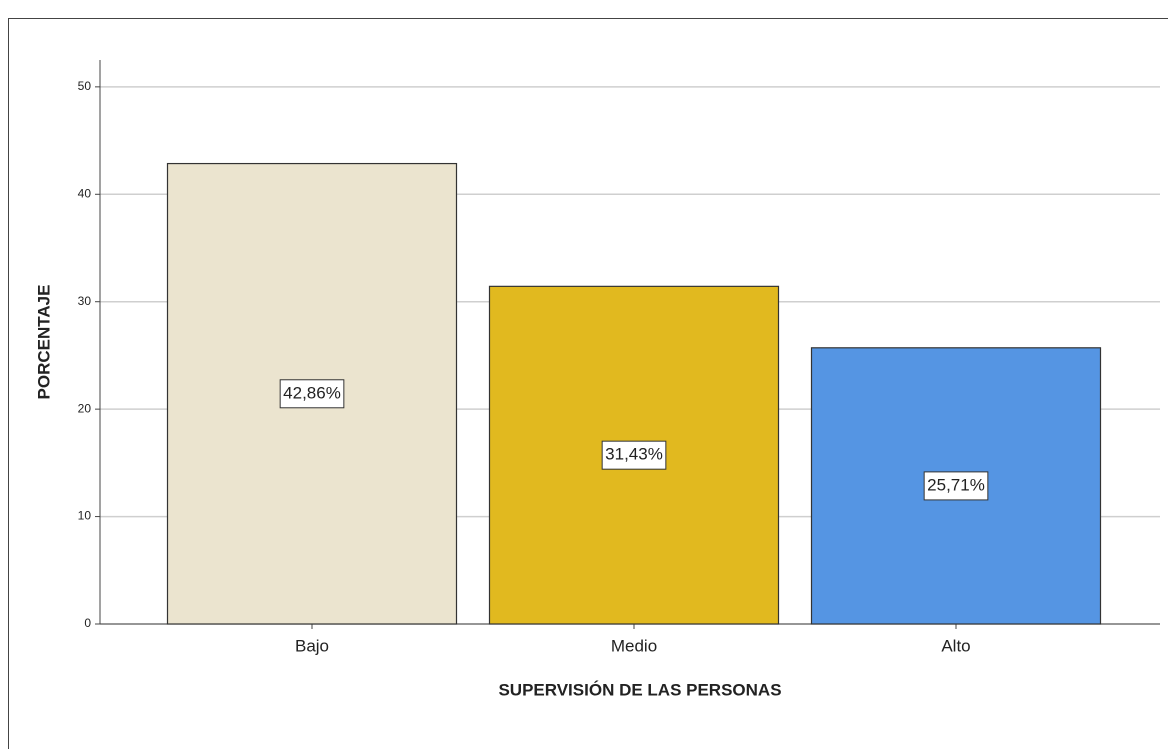  What do you see at coordinates (955, 645) in the screenshot?
I see `x-tick-label: Alto` at bounding box center [955, 645].